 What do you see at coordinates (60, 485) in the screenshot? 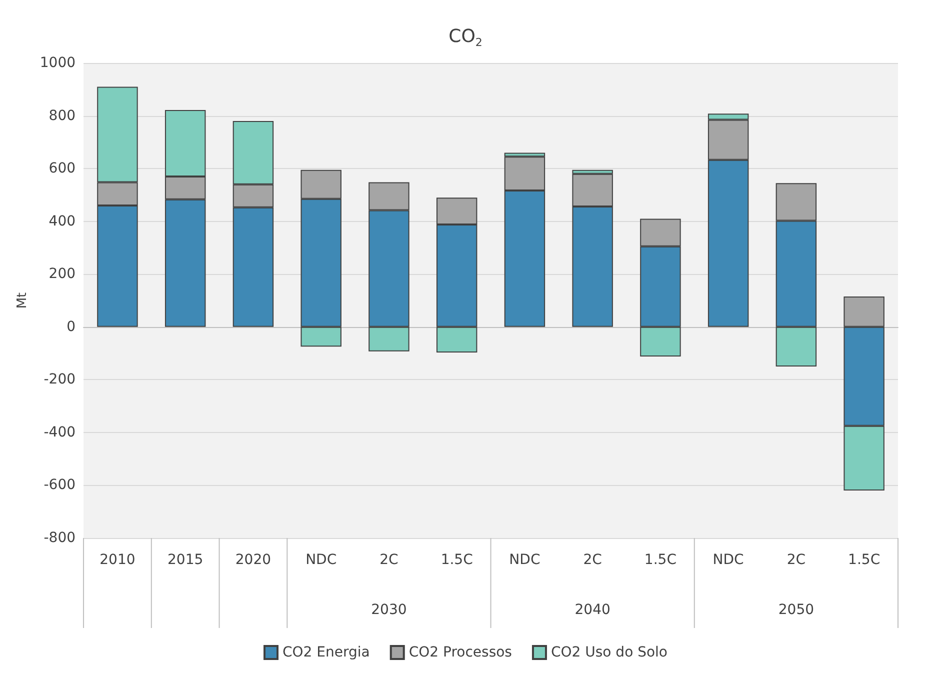
I see `y-tick-label: -600` at bounding box center [60, 485].